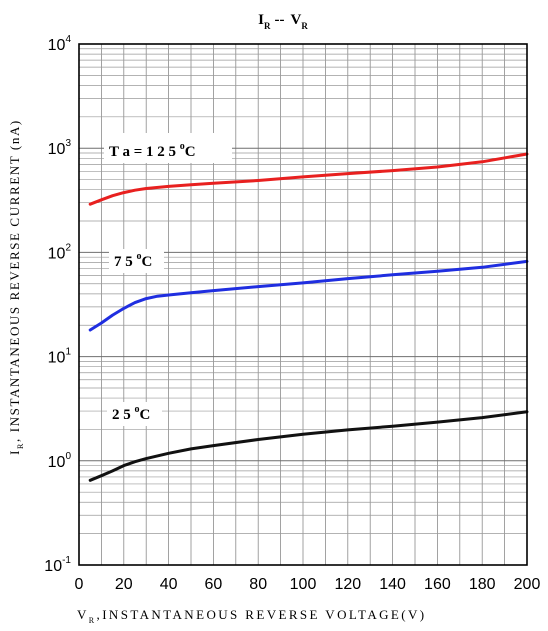 This screenshot has height=631, width=548. What do you see at coordinates (169, 584) in the screenshot?
I see `x-tick-label: 40` at bounding box center [169, 584].